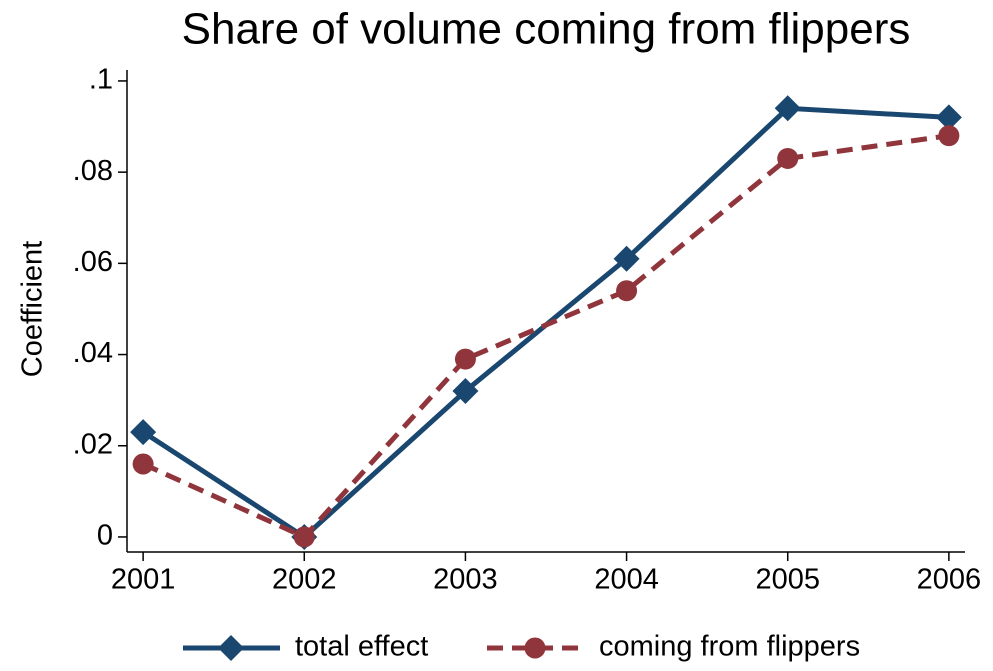  What do you see at coordinates (101, 80) in the screenshot?
I see `y-tick-label: .1` at bounding box center [101, 80].